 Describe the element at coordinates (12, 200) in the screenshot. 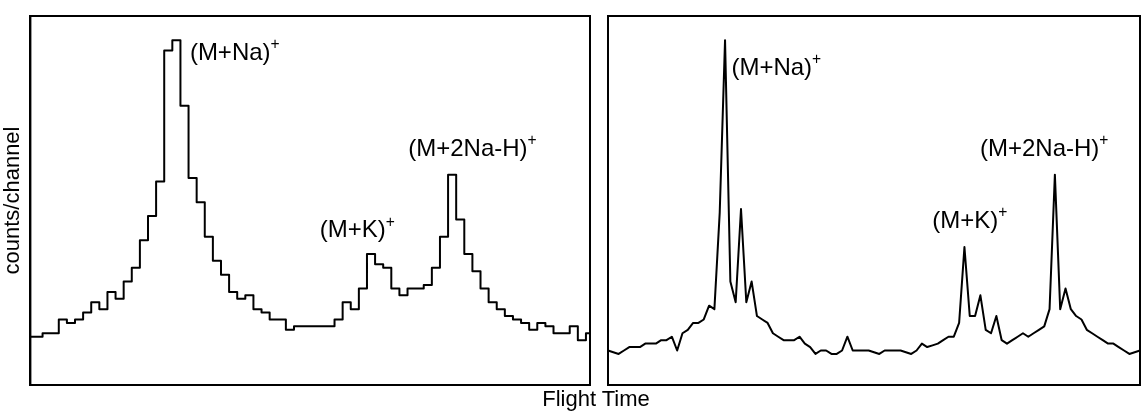

I see `y-axis-title: counts/channel` at that location.